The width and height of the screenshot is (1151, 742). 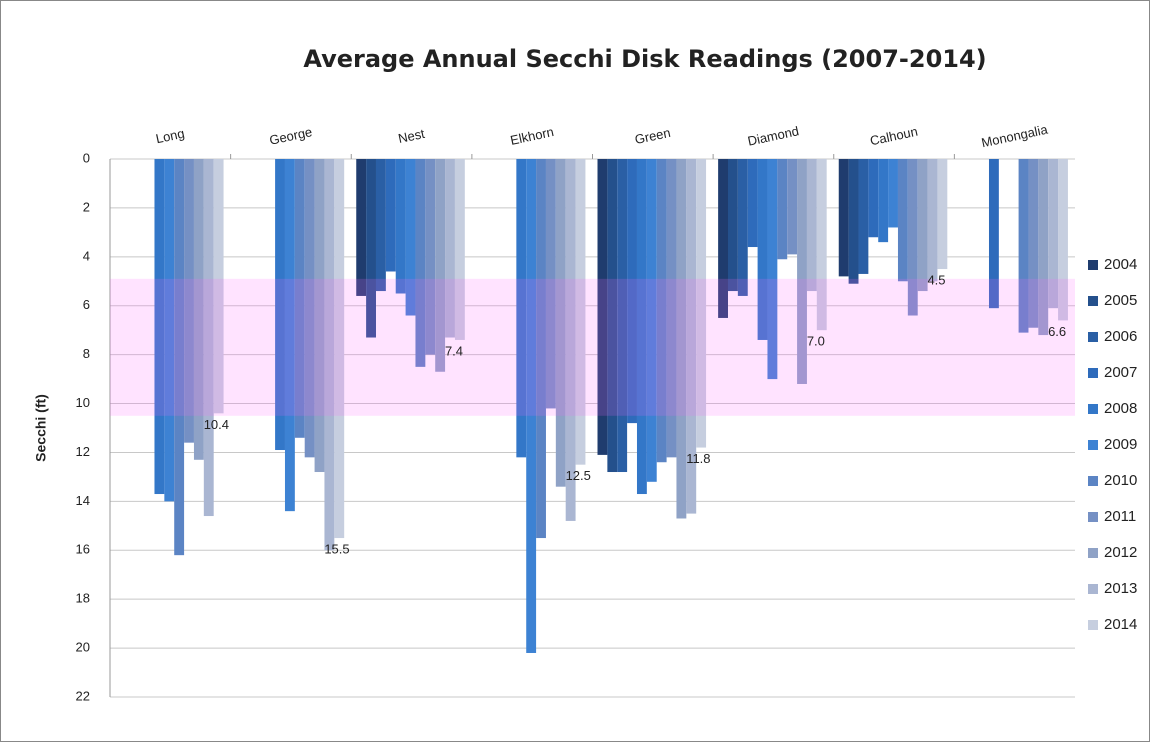 What do you see at coordinates (1120, 372) in the screenshot?
I see `legend-label: 2007` at bounding box center [1120, 372].